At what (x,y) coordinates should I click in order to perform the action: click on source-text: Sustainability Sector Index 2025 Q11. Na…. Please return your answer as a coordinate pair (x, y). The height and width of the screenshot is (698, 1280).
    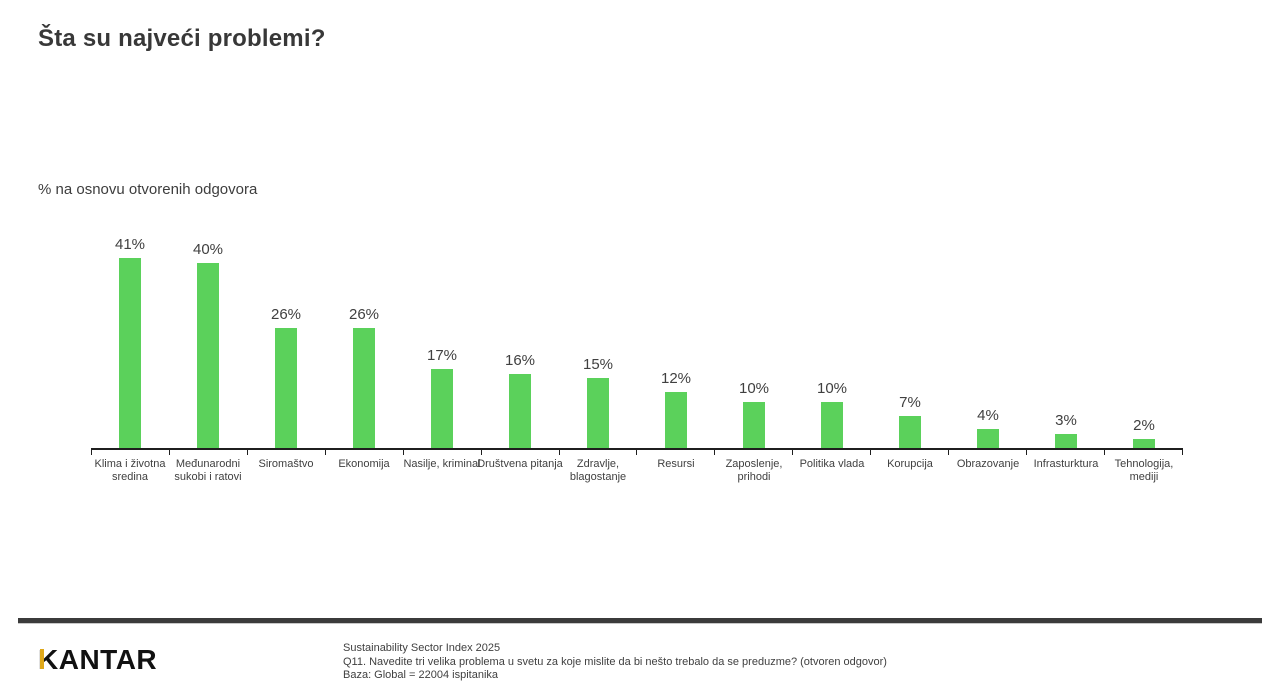
    Looking at the image, I should click on (615, 662).